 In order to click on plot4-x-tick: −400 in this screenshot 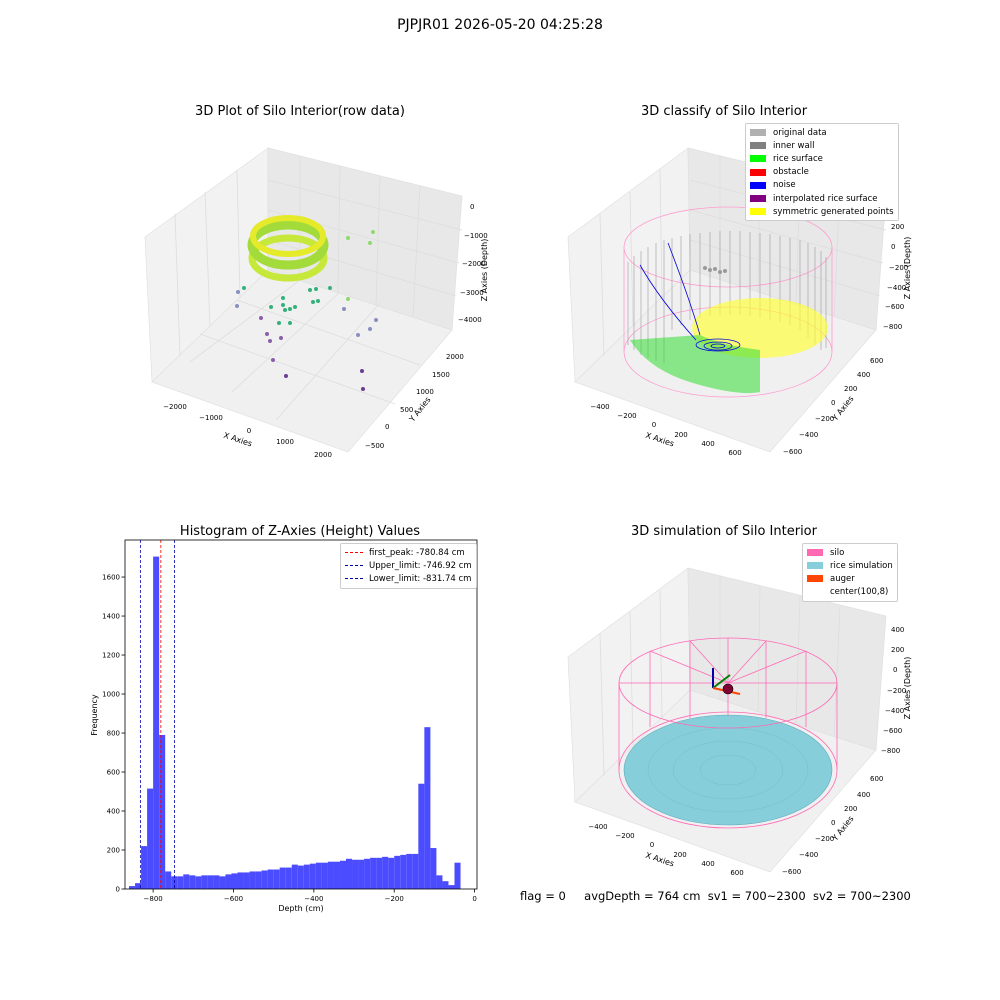, I will do `click(597, 827)`.